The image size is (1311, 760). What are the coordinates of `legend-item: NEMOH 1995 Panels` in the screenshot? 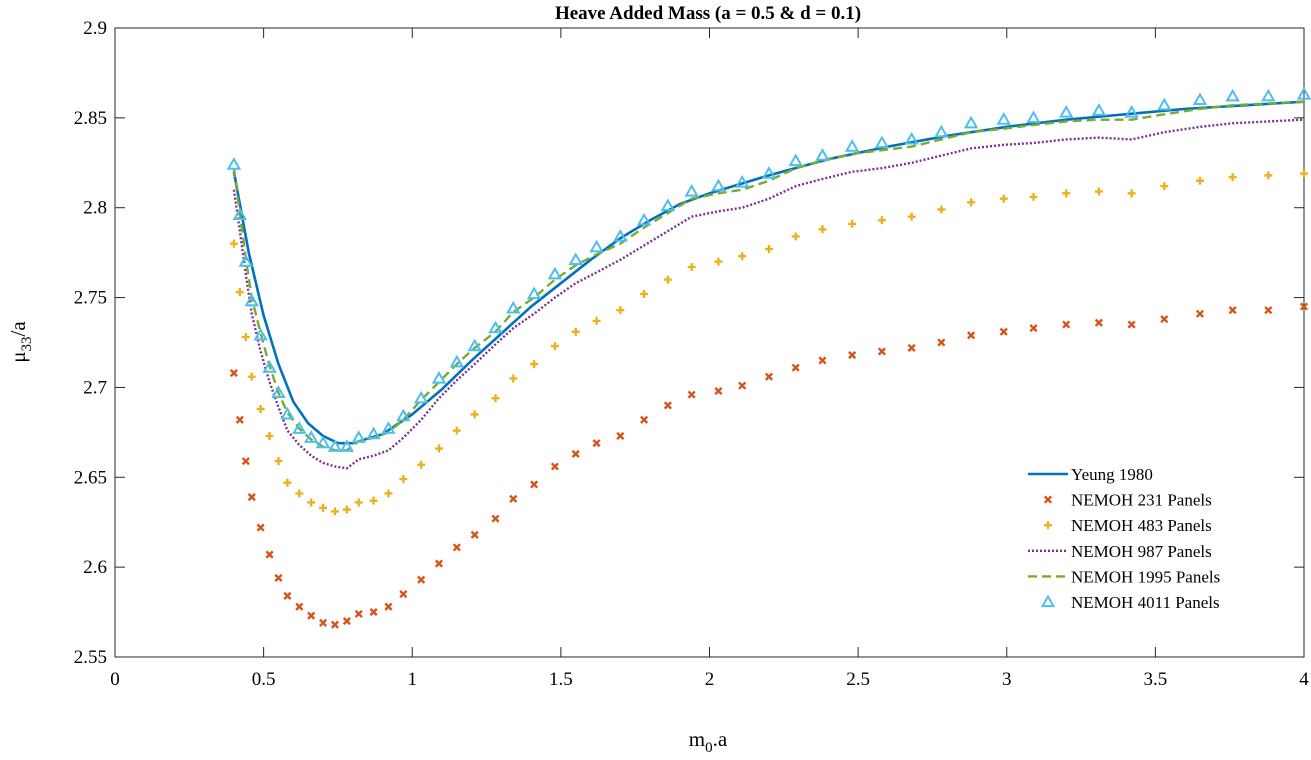 It's located at (1124, 576).